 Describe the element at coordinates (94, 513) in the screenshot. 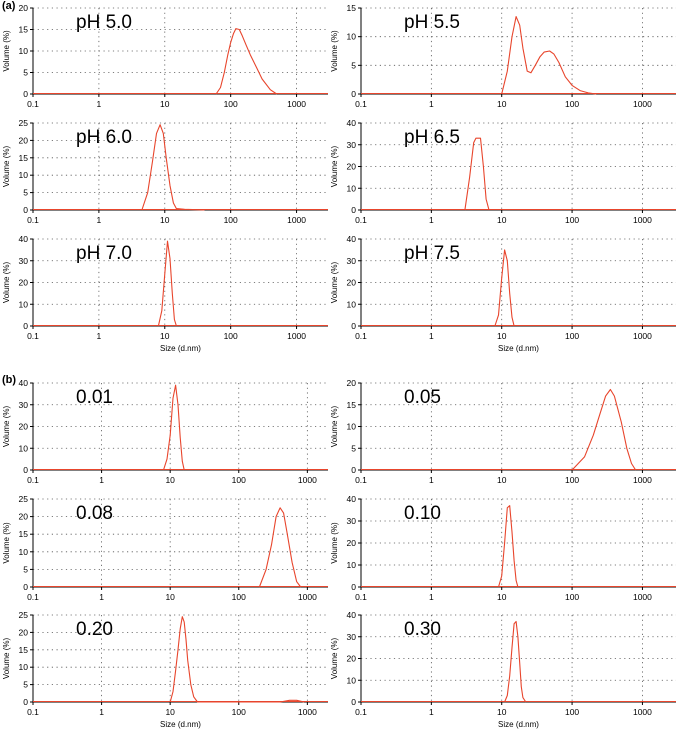

I see `chart-title: 0.08` at that location.